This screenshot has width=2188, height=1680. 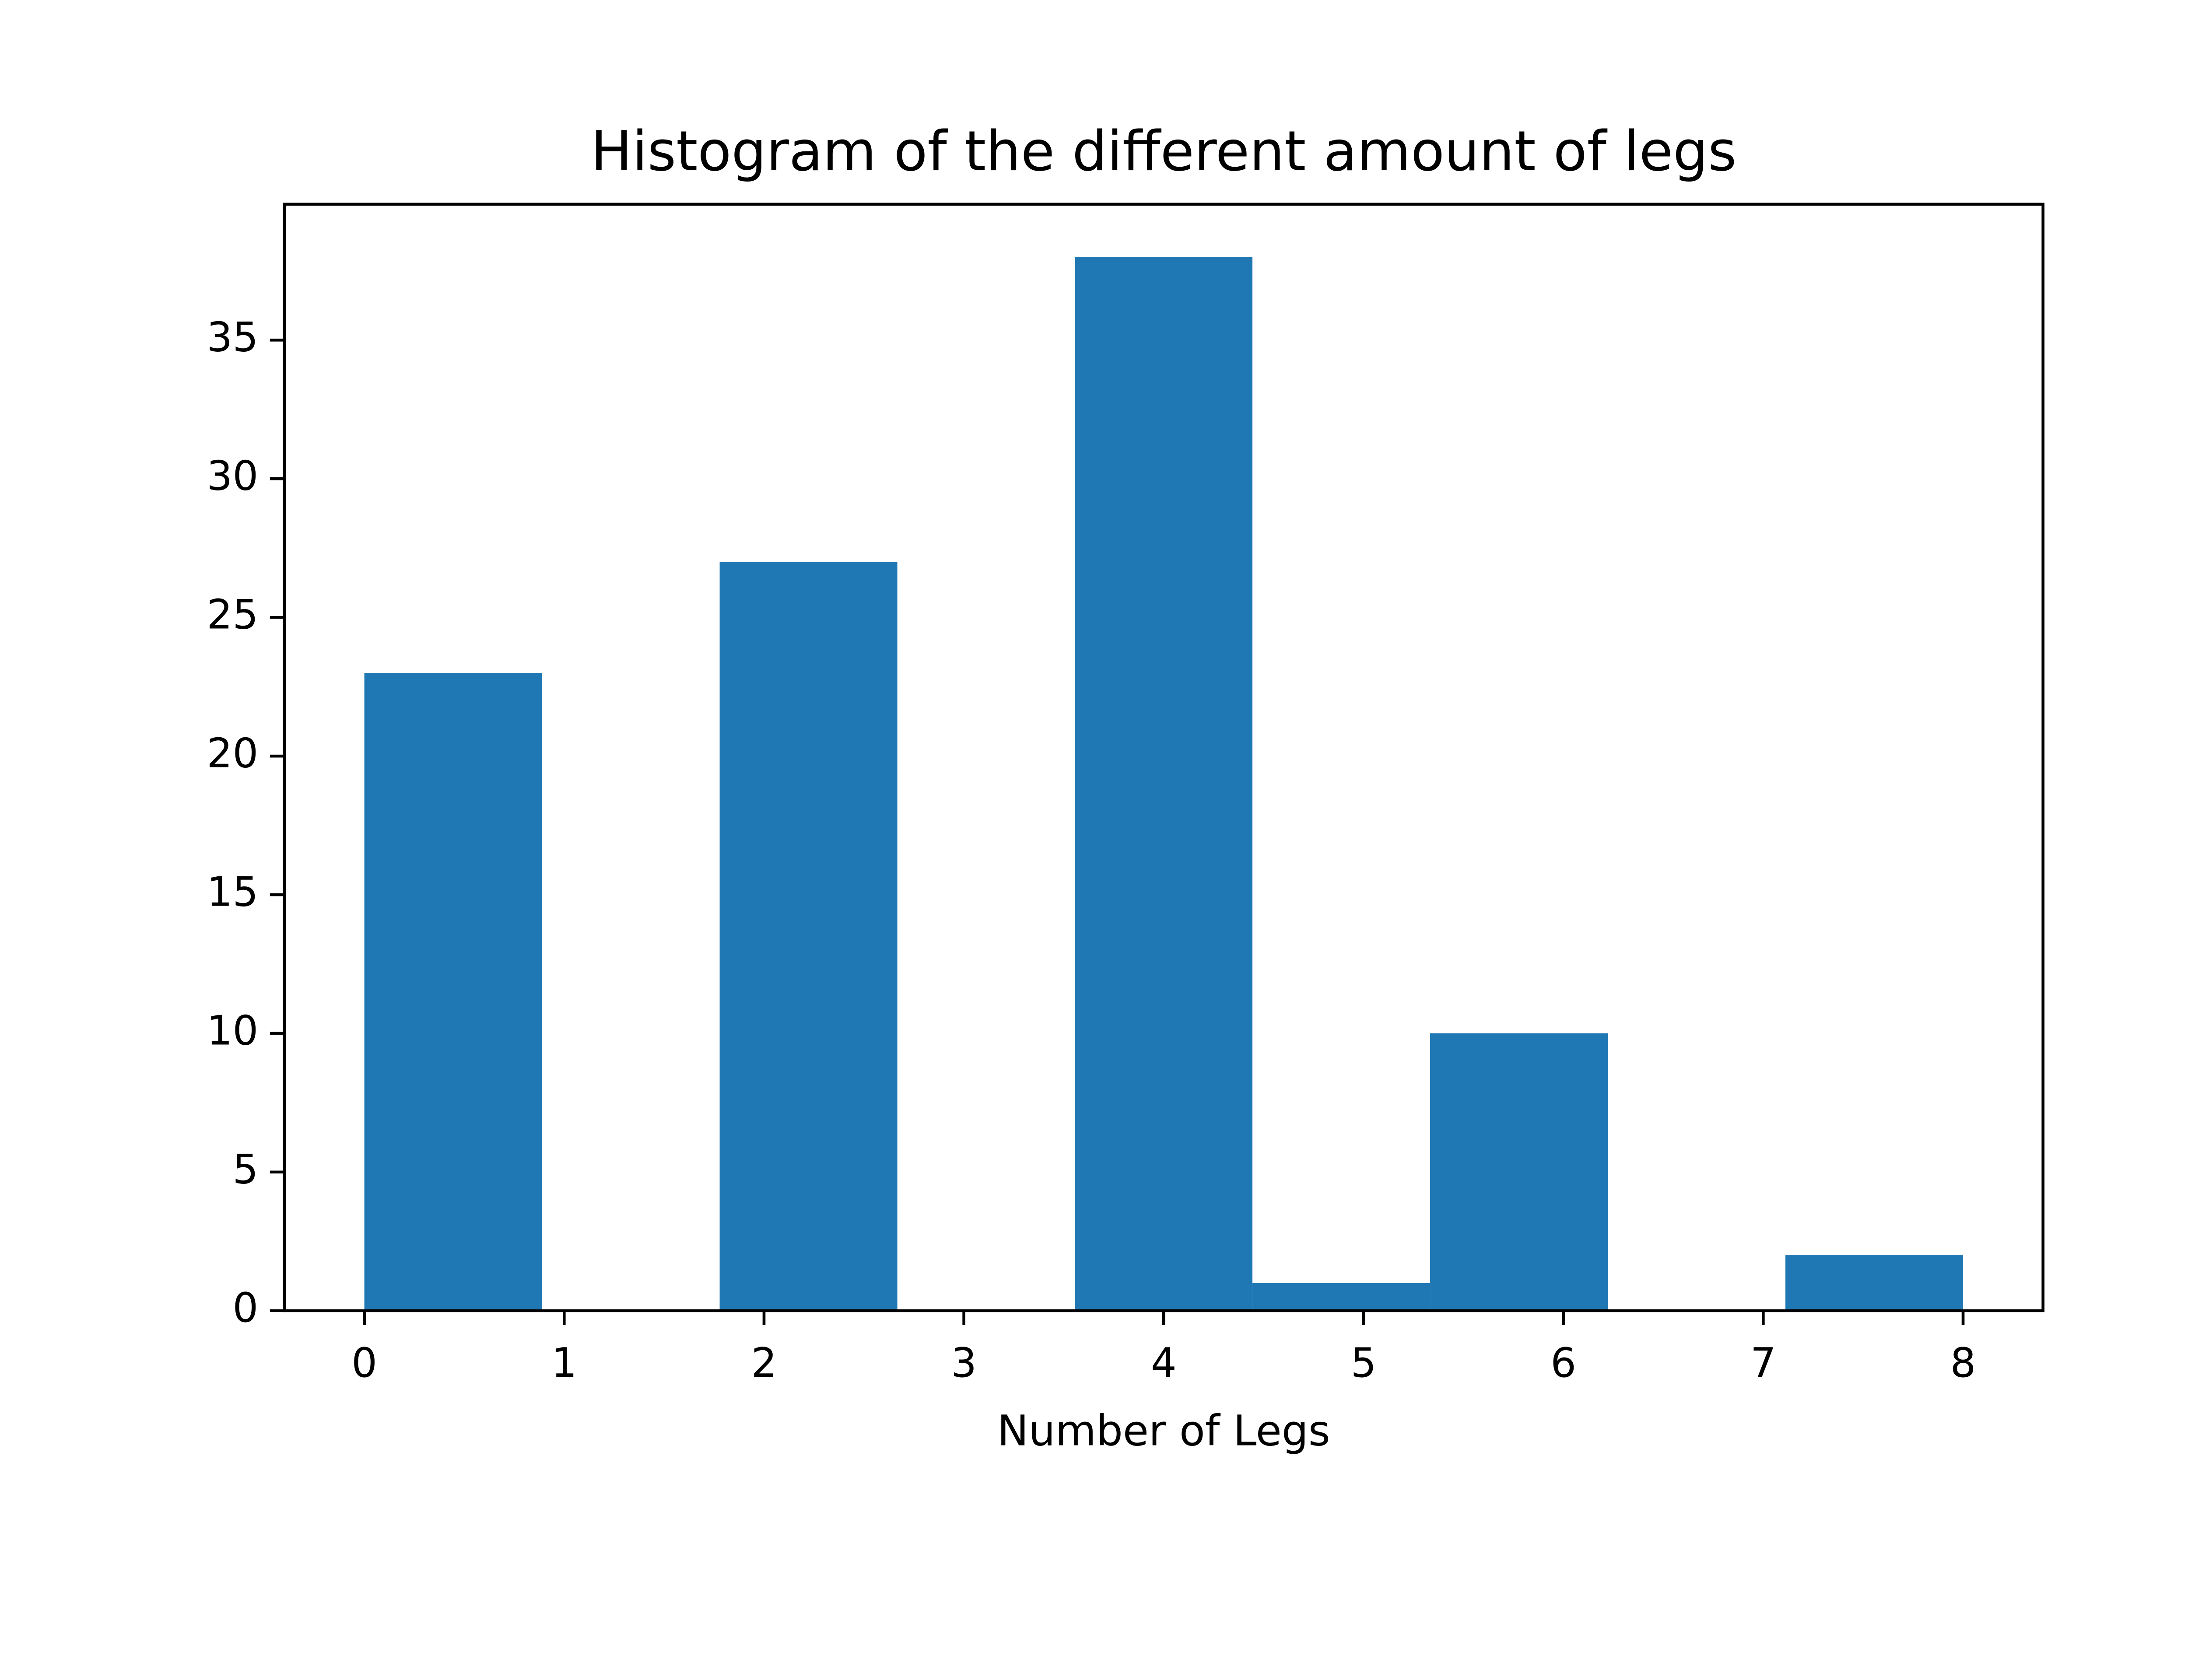 I want to click on y-tick-label: 10, so click(x=232, y=1030).